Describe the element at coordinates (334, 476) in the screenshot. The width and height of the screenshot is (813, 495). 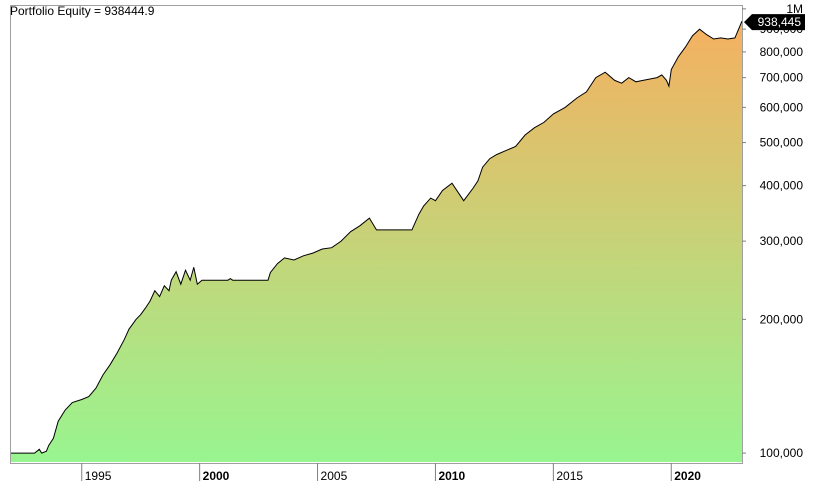
I see `x-tick-label: 2005` at that location.